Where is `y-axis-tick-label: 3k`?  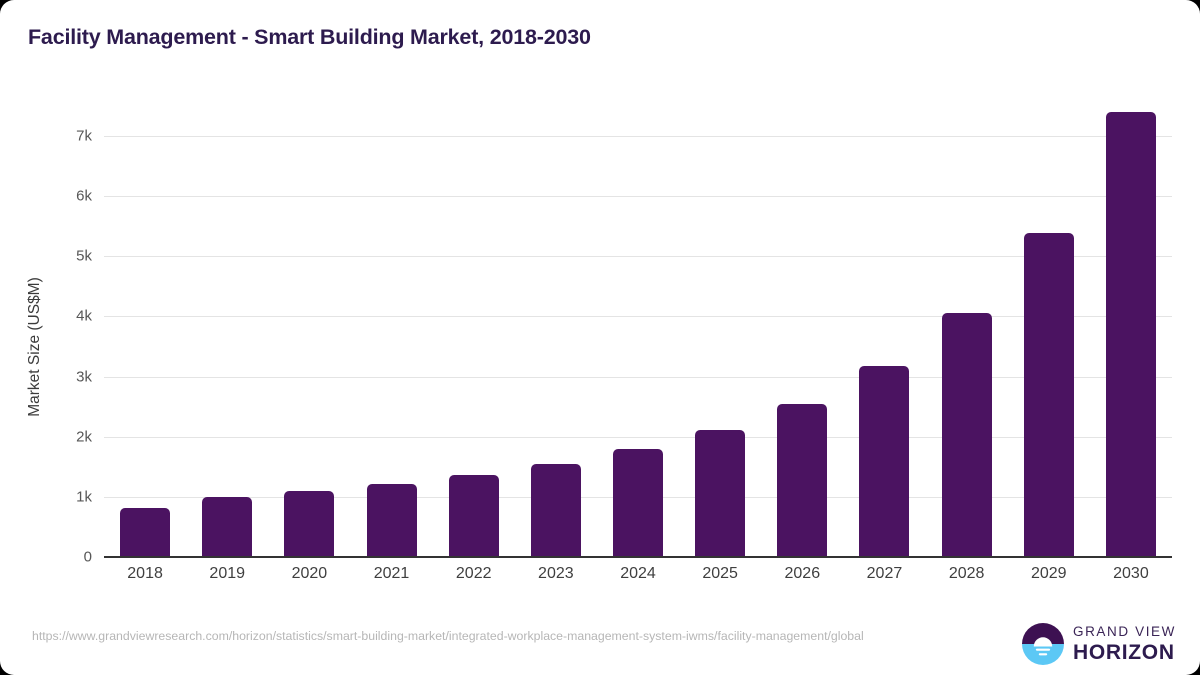 y-axis-tick-label: 3k is located at coordinates (84, 377).